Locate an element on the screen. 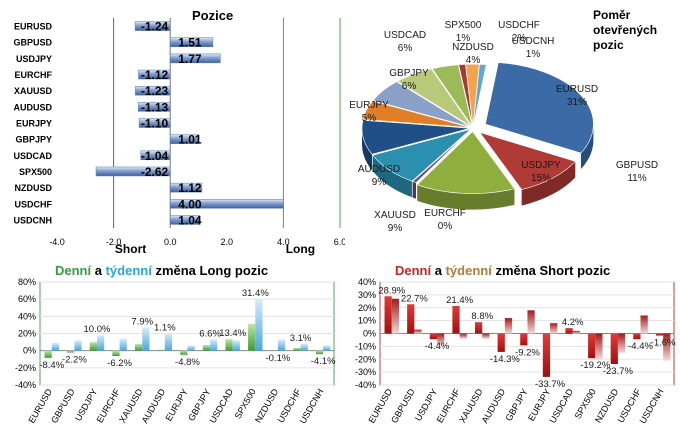  title-word-daily: Denní is located at coordinates (73, 270).